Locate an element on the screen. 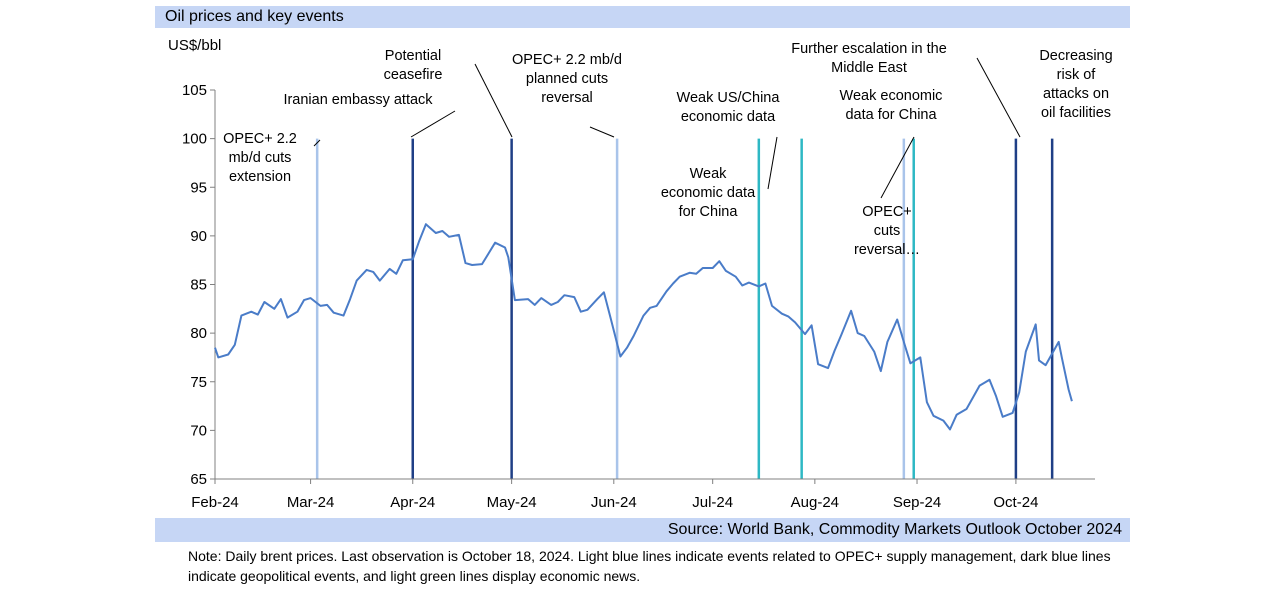 This screenshot has width=1288, height=593. annotation-line: Weak is located at coordinates (709, 174).